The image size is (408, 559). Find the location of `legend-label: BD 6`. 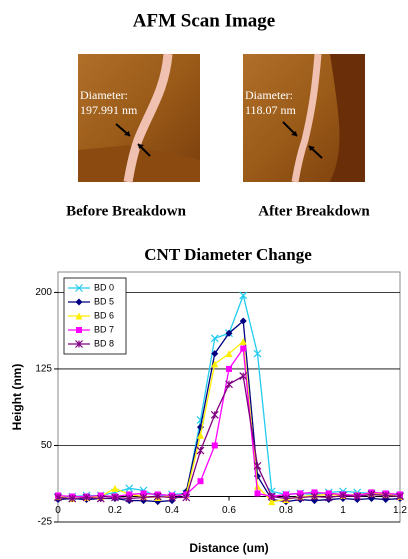

legend-label: BD 6 is located at coordinates (104, 315).